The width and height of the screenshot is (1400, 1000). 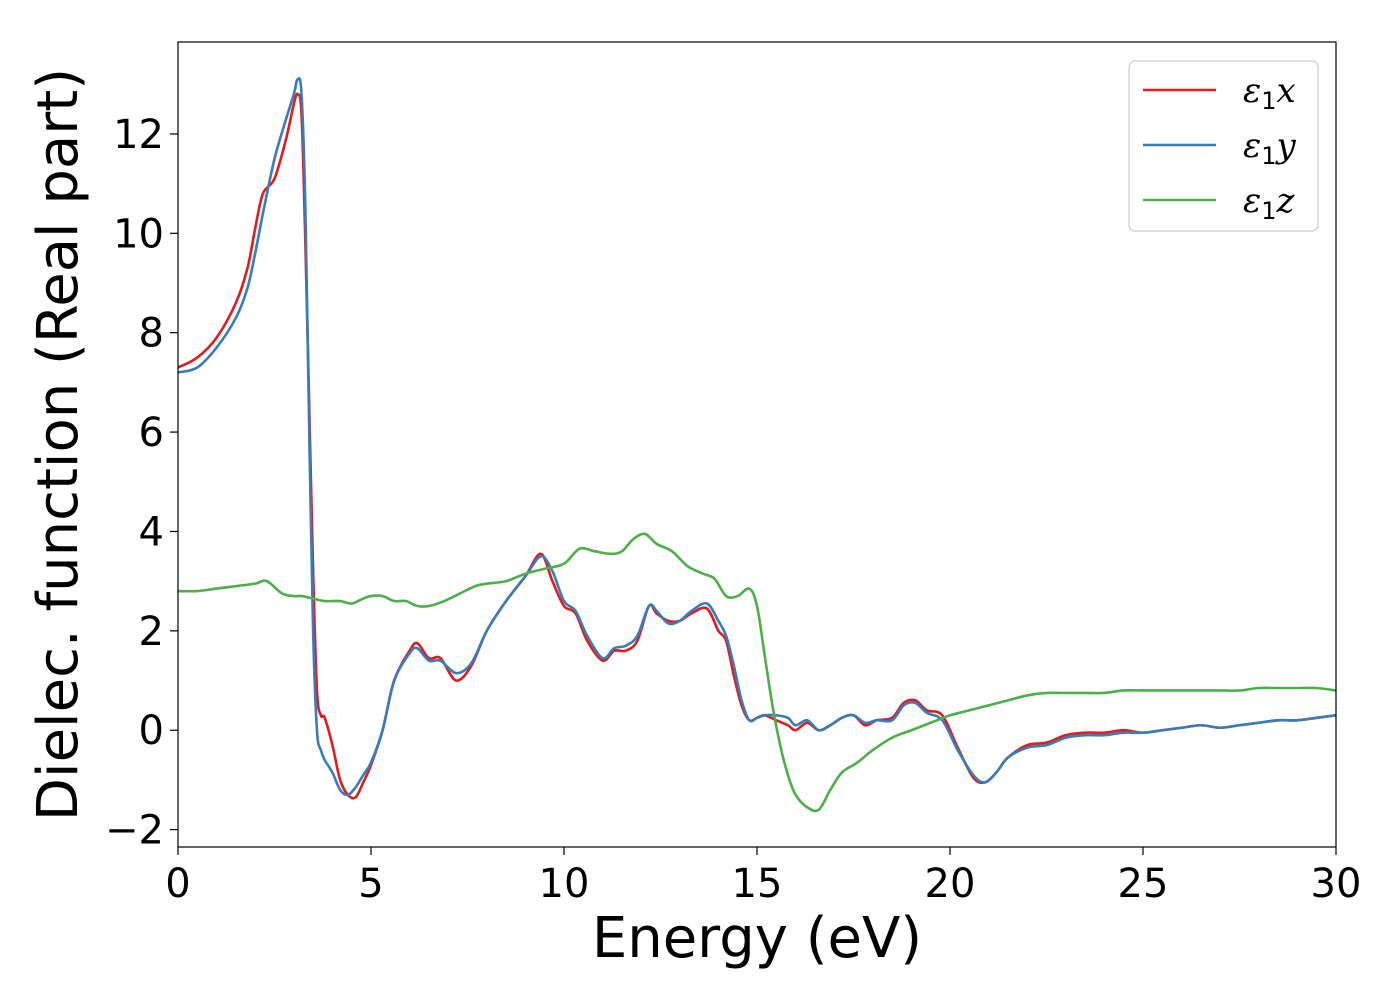 What do you see at coordinates (1269, 203) in the screenshot?
I see `legend-label-z: ε1z` at bounding box center [1269, 203].